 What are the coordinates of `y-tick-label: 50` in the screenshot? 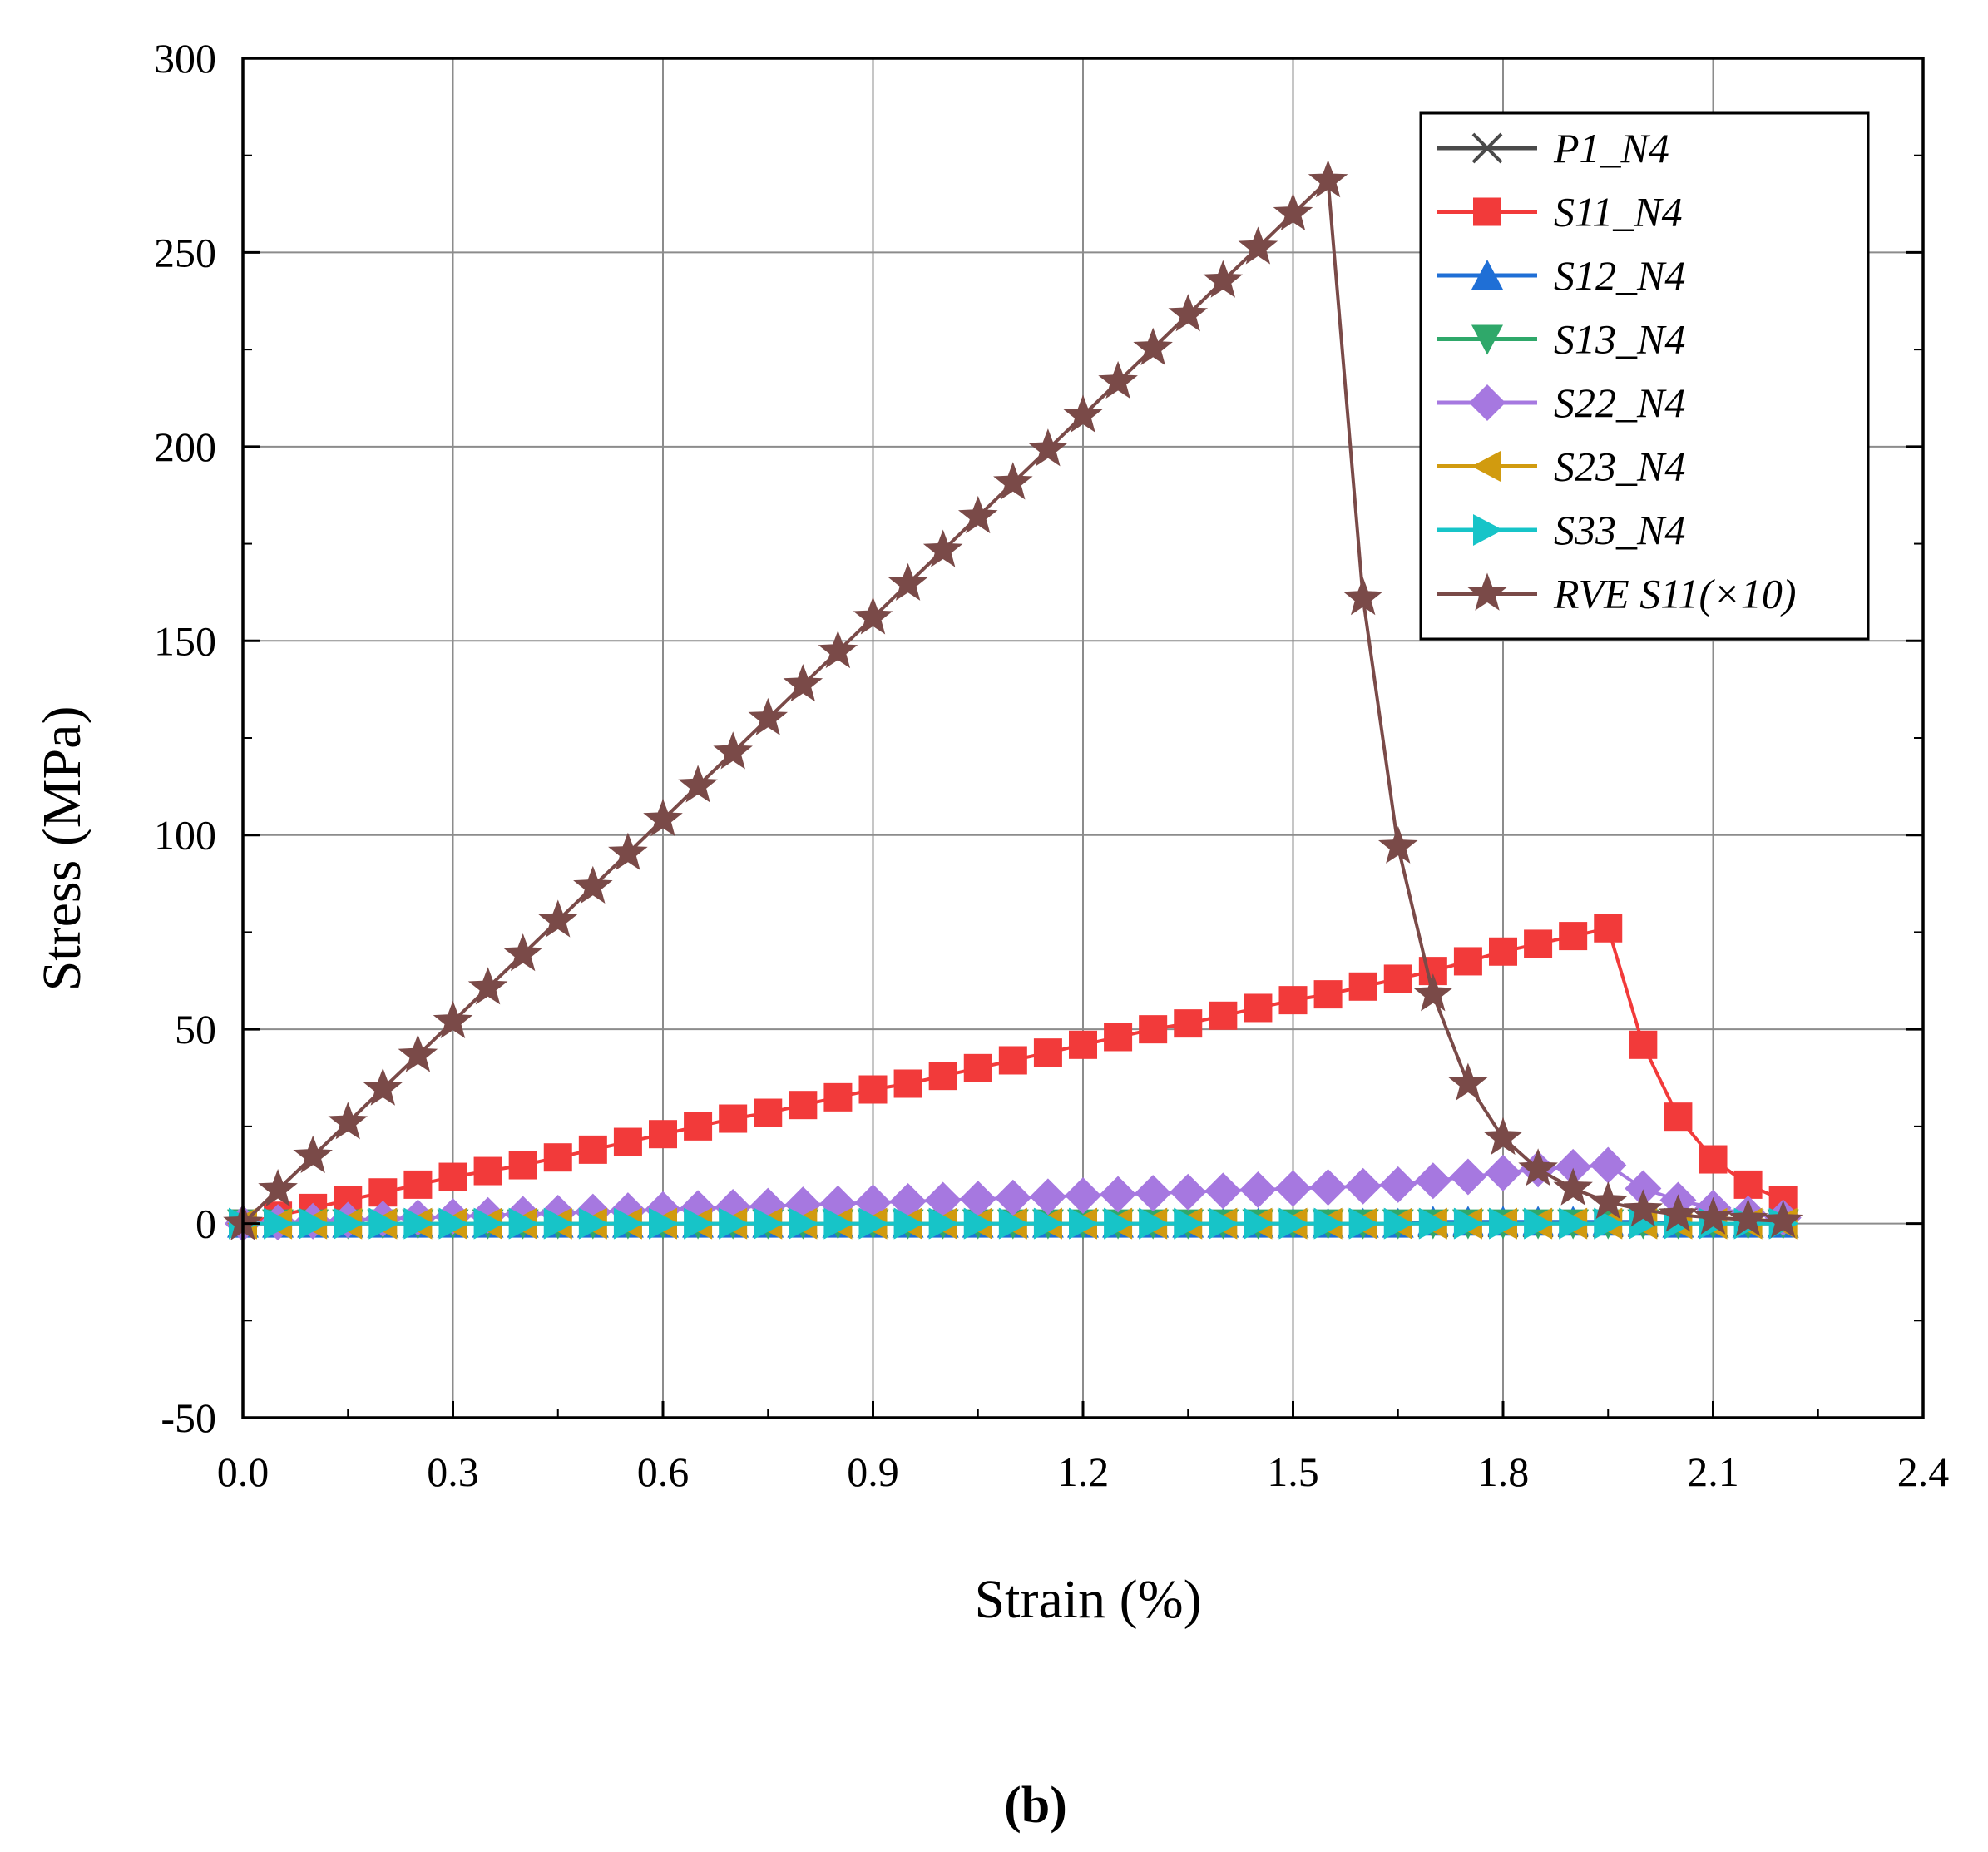 It's located at (195, 1029).